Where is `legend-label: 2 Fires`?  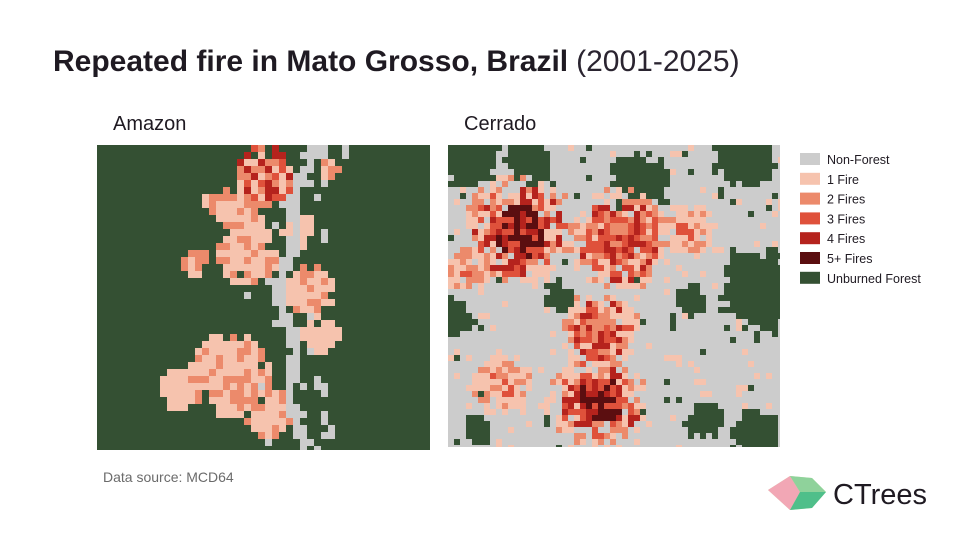 legend-label: 2 Fires is located at coordinates (846, 200).